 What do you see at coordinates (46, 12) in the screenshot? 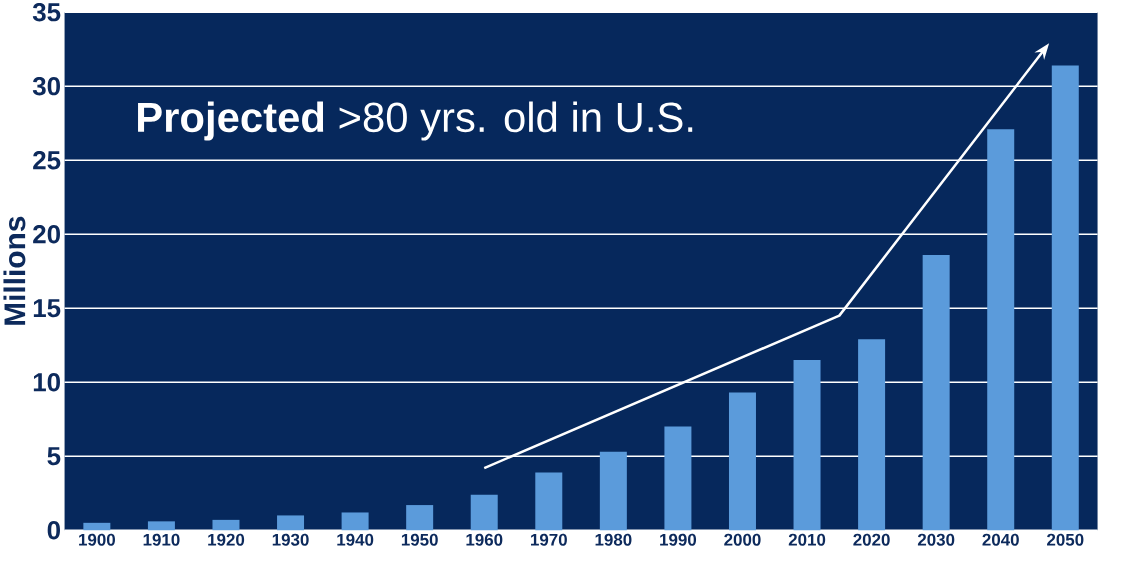
I see `y-tick-label: 35` at bounding box center [46, 12].